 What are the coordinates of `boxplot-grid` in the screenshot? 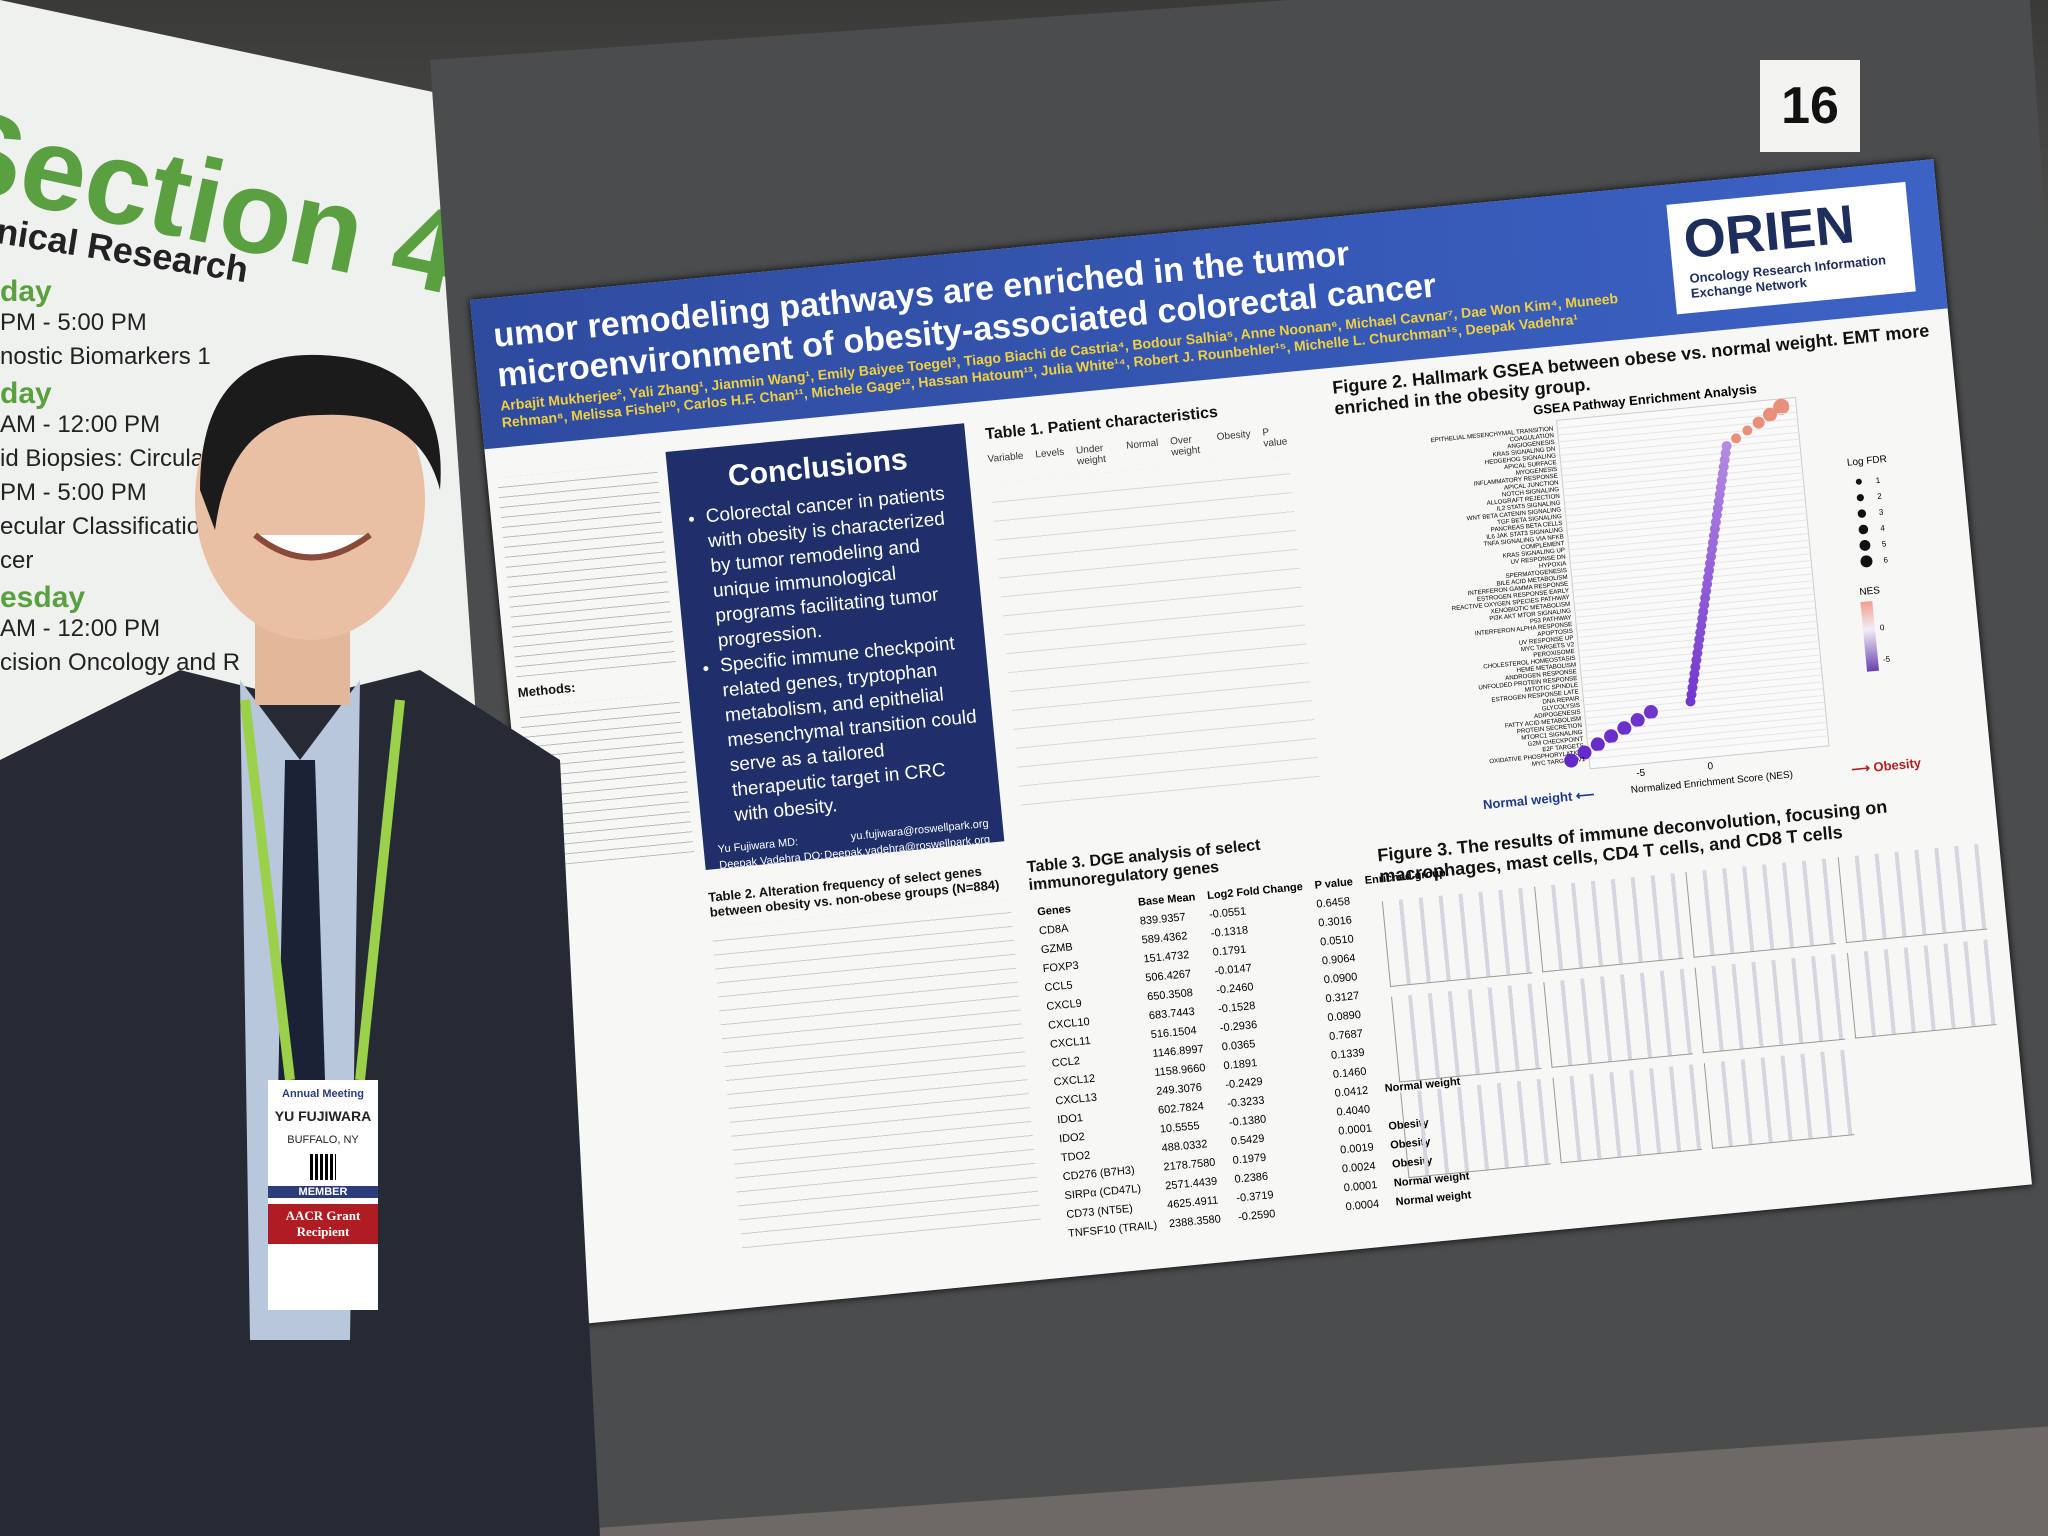 It's located at (1693, 1011).